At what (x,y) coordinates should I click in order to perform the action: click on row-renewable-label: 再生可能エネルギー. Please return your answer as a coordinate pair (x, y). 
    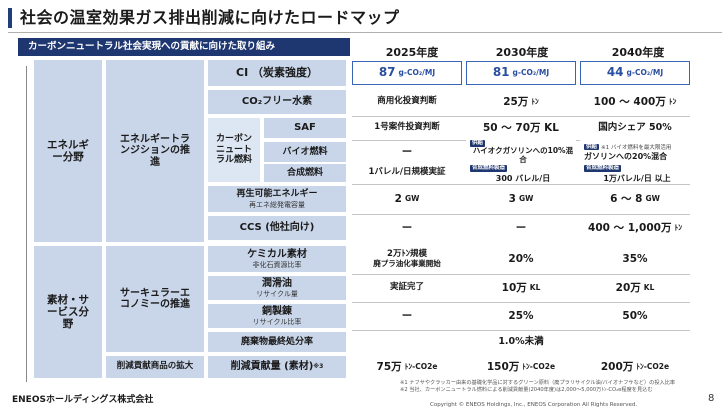
    Looking at the image, I should click on (277, 194).